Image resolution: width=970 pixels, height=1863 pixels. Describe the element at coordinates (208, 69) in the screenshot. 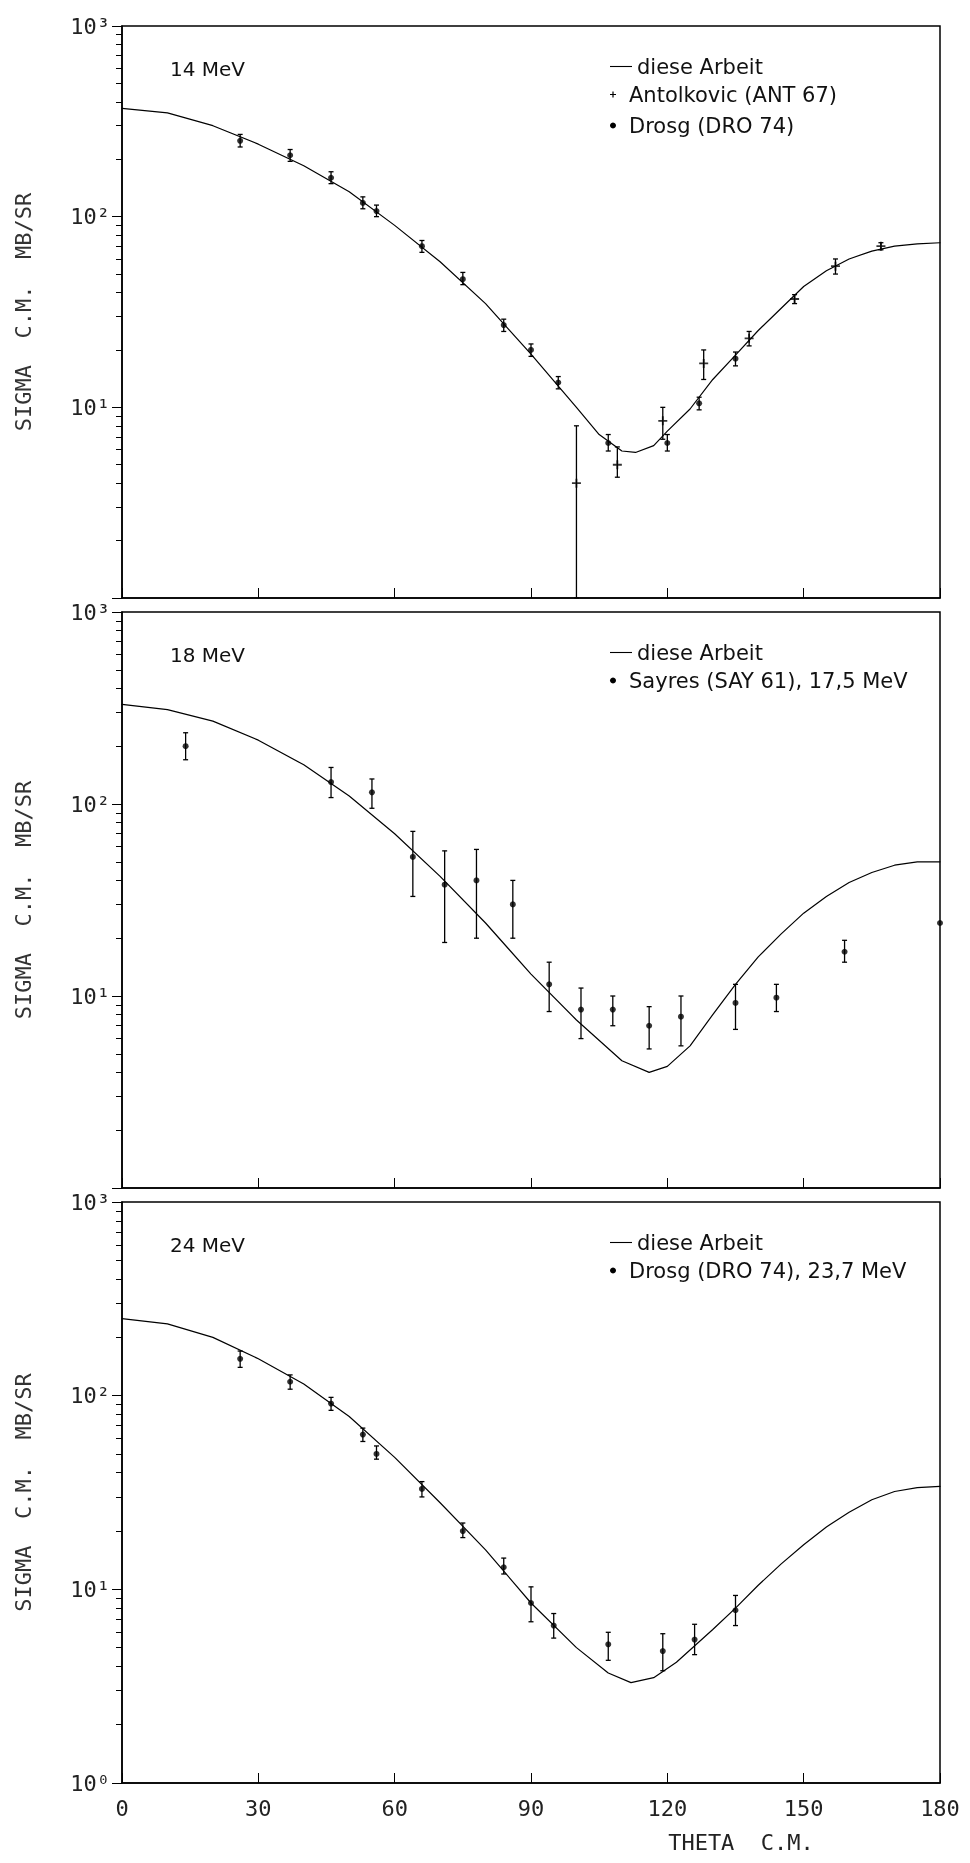

I see `text: 14 MeV` at that location.